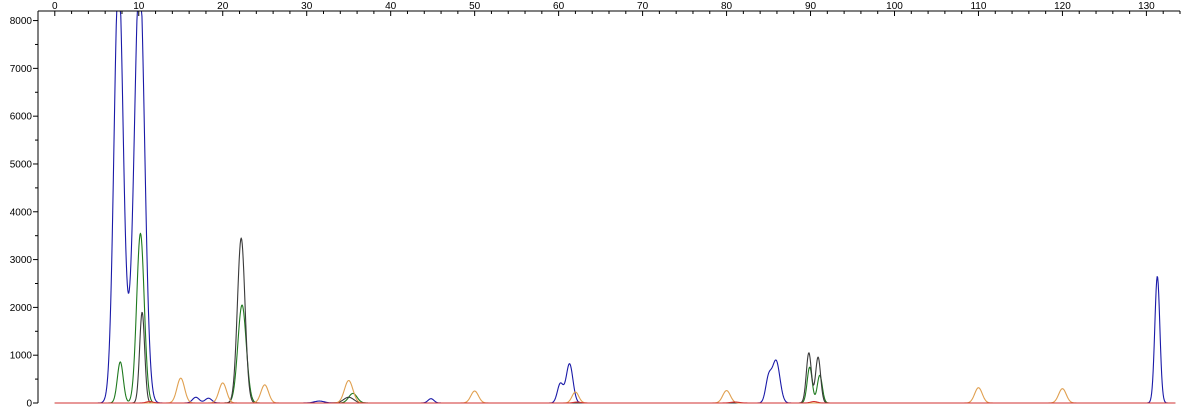 The image size is (1186, 407). What do you see at coordinates (615, 390) in the screenshot?
I see `series-4-trace` at bounding box center [615, 390].